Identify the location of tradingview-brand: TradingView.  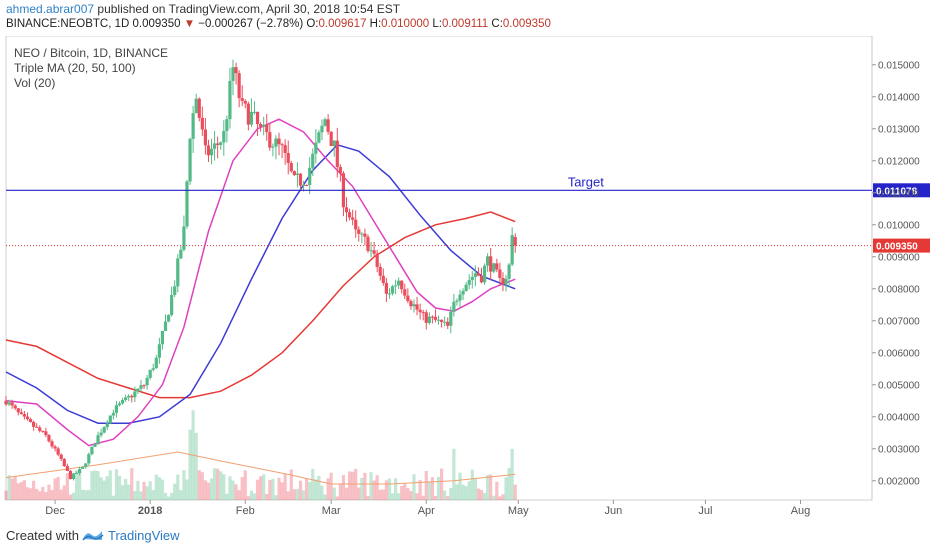
(144, 535).